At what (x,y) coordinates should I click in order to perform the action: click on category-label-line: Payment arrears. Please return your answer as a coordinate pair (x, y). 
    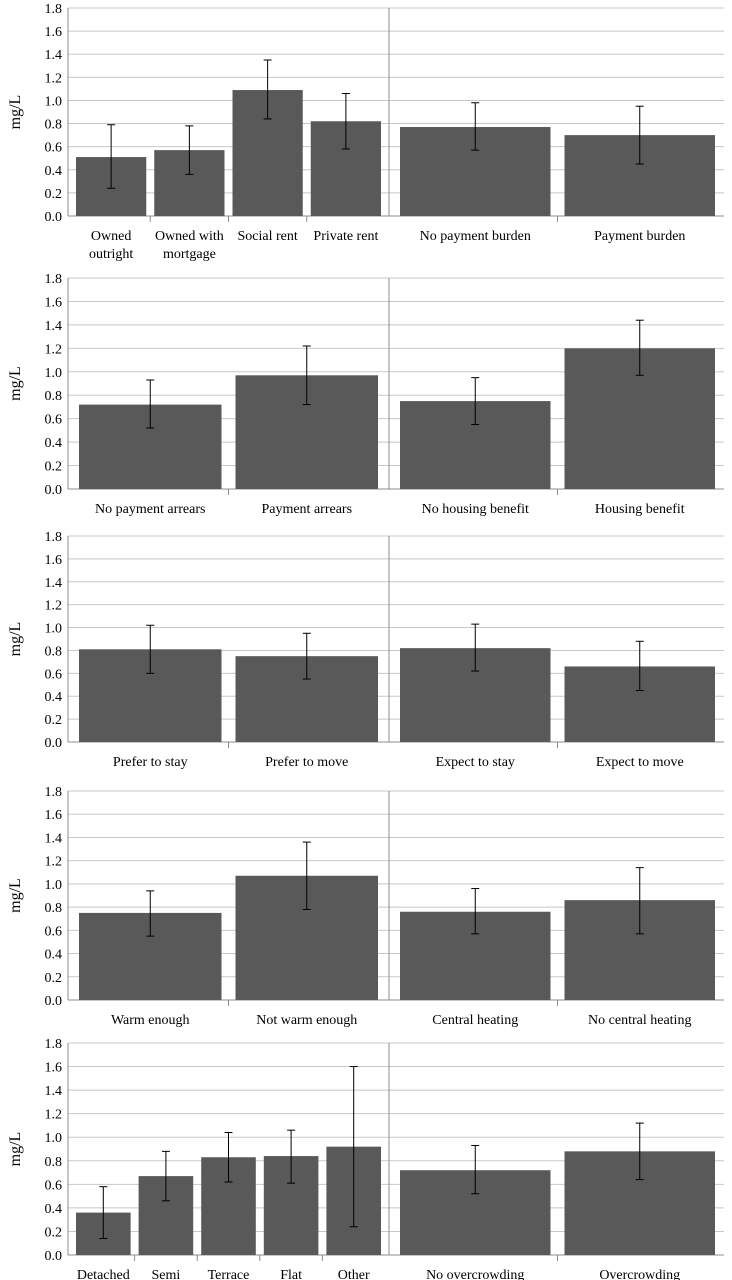
    Looking at the image, I should click on (306, 509).